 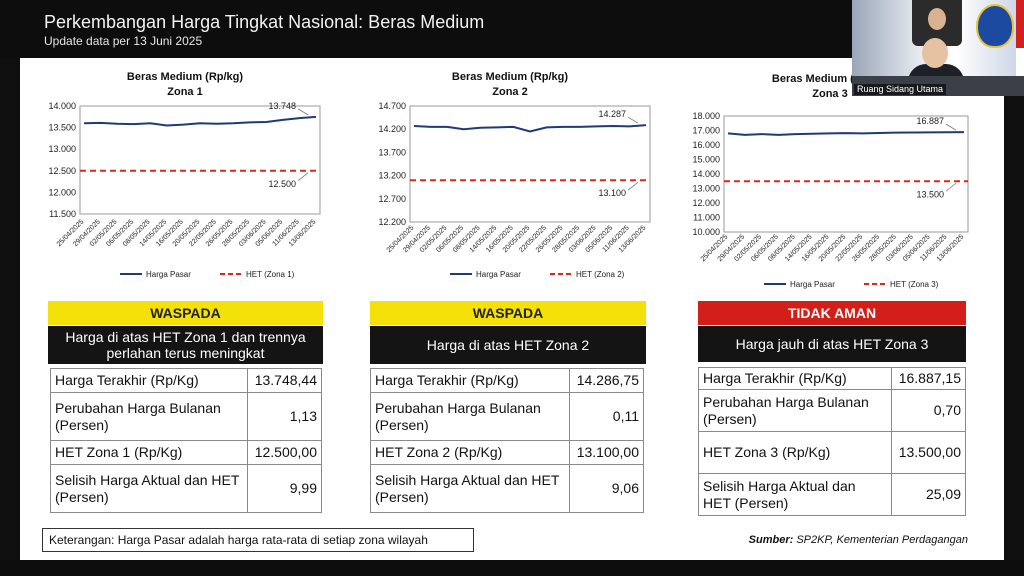 I want to click on y-tick-label: 17.000, so click(x=706, y=131).